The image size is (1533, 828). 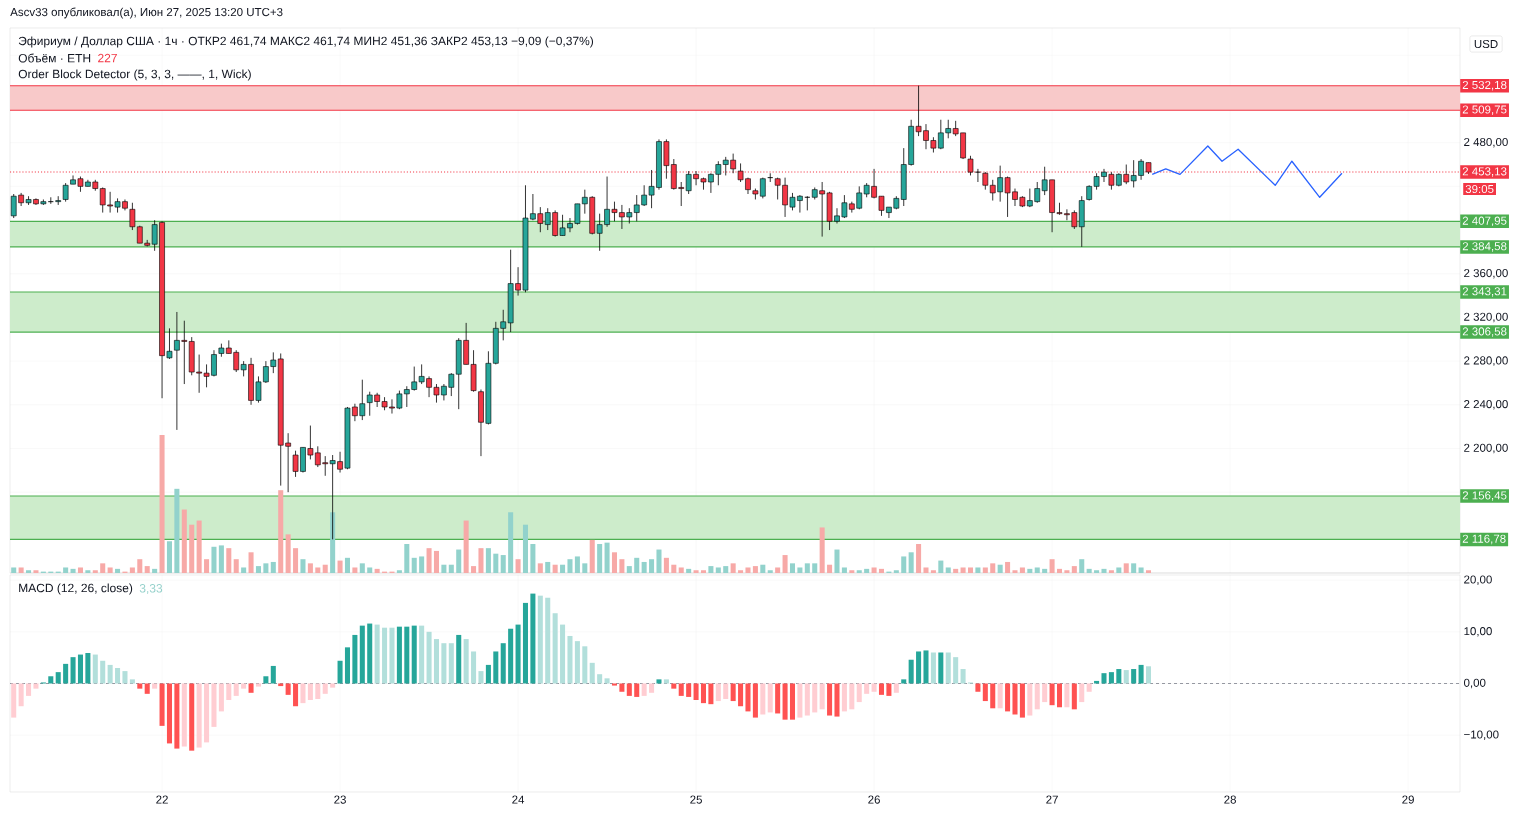 What do you see at coordinates (1484, 539) in the screenshot?
I see `ref-line-label: 2 116,78` at bounding box center [1484, 539].